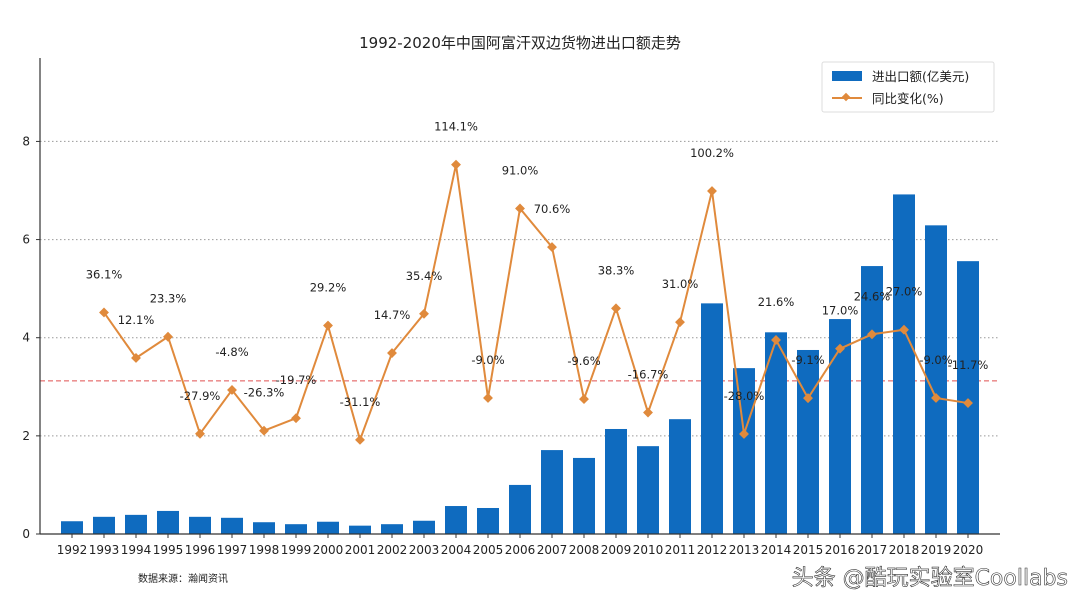 The width and height of the screenshot is (1080, 606). Describe the element at coordinates (908, 87) in the screenshot. I see `legend: 进出口额(亿美元) 同比变化(%)` at that location.